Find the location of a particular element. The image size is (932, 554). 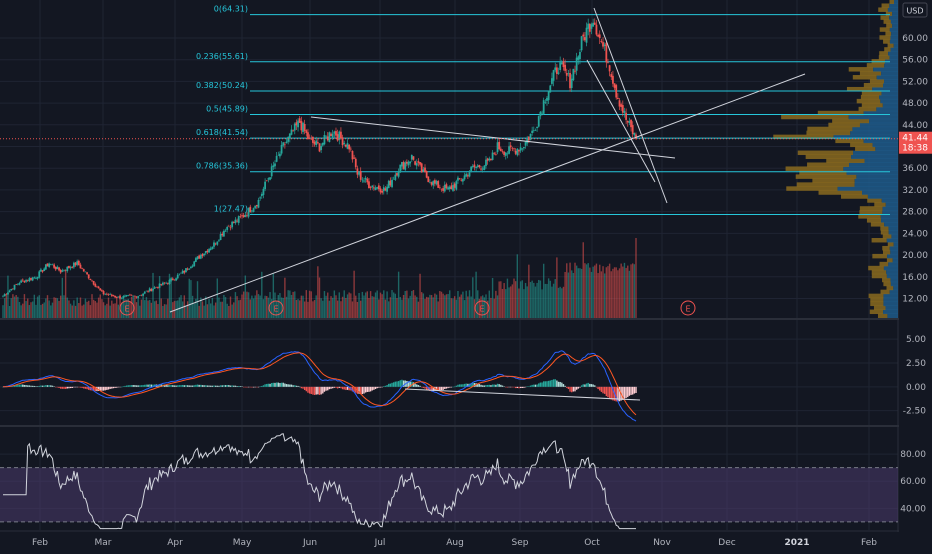

time-axis-label: 2021 is located at coordinates (796, 543).